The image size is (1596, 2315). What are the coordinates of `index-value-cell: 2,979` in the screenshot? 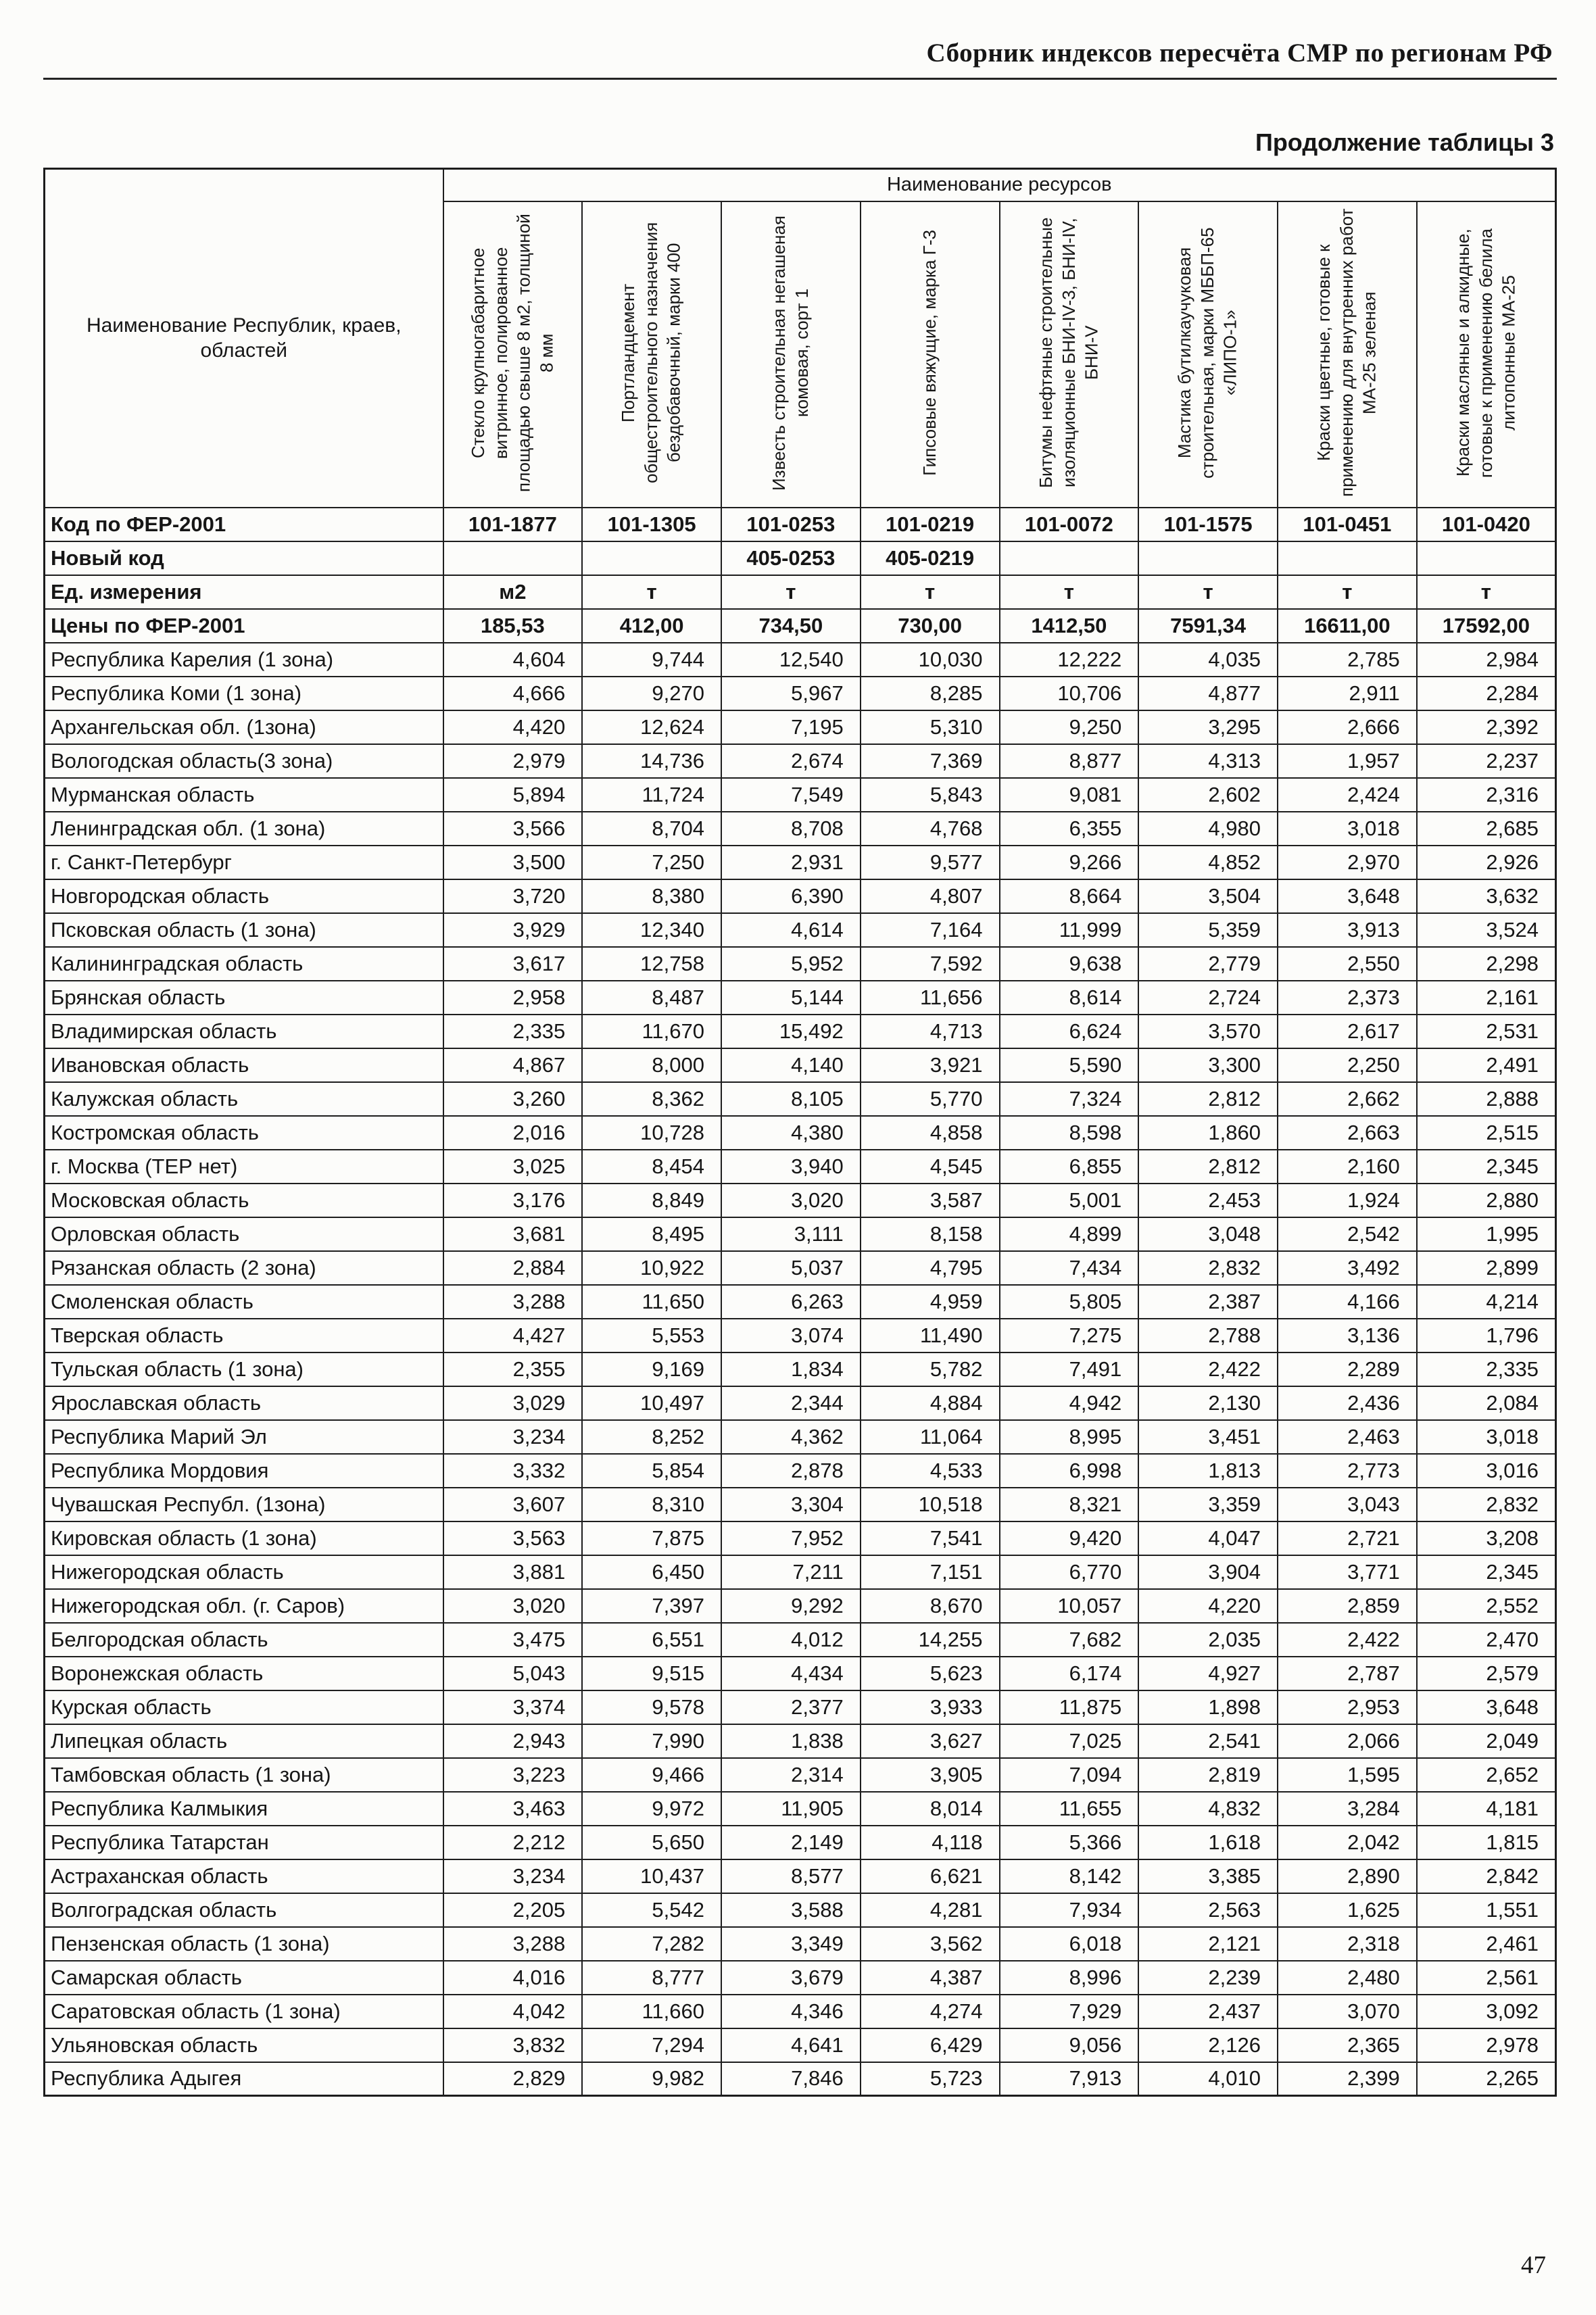 It's located at (512, 761).